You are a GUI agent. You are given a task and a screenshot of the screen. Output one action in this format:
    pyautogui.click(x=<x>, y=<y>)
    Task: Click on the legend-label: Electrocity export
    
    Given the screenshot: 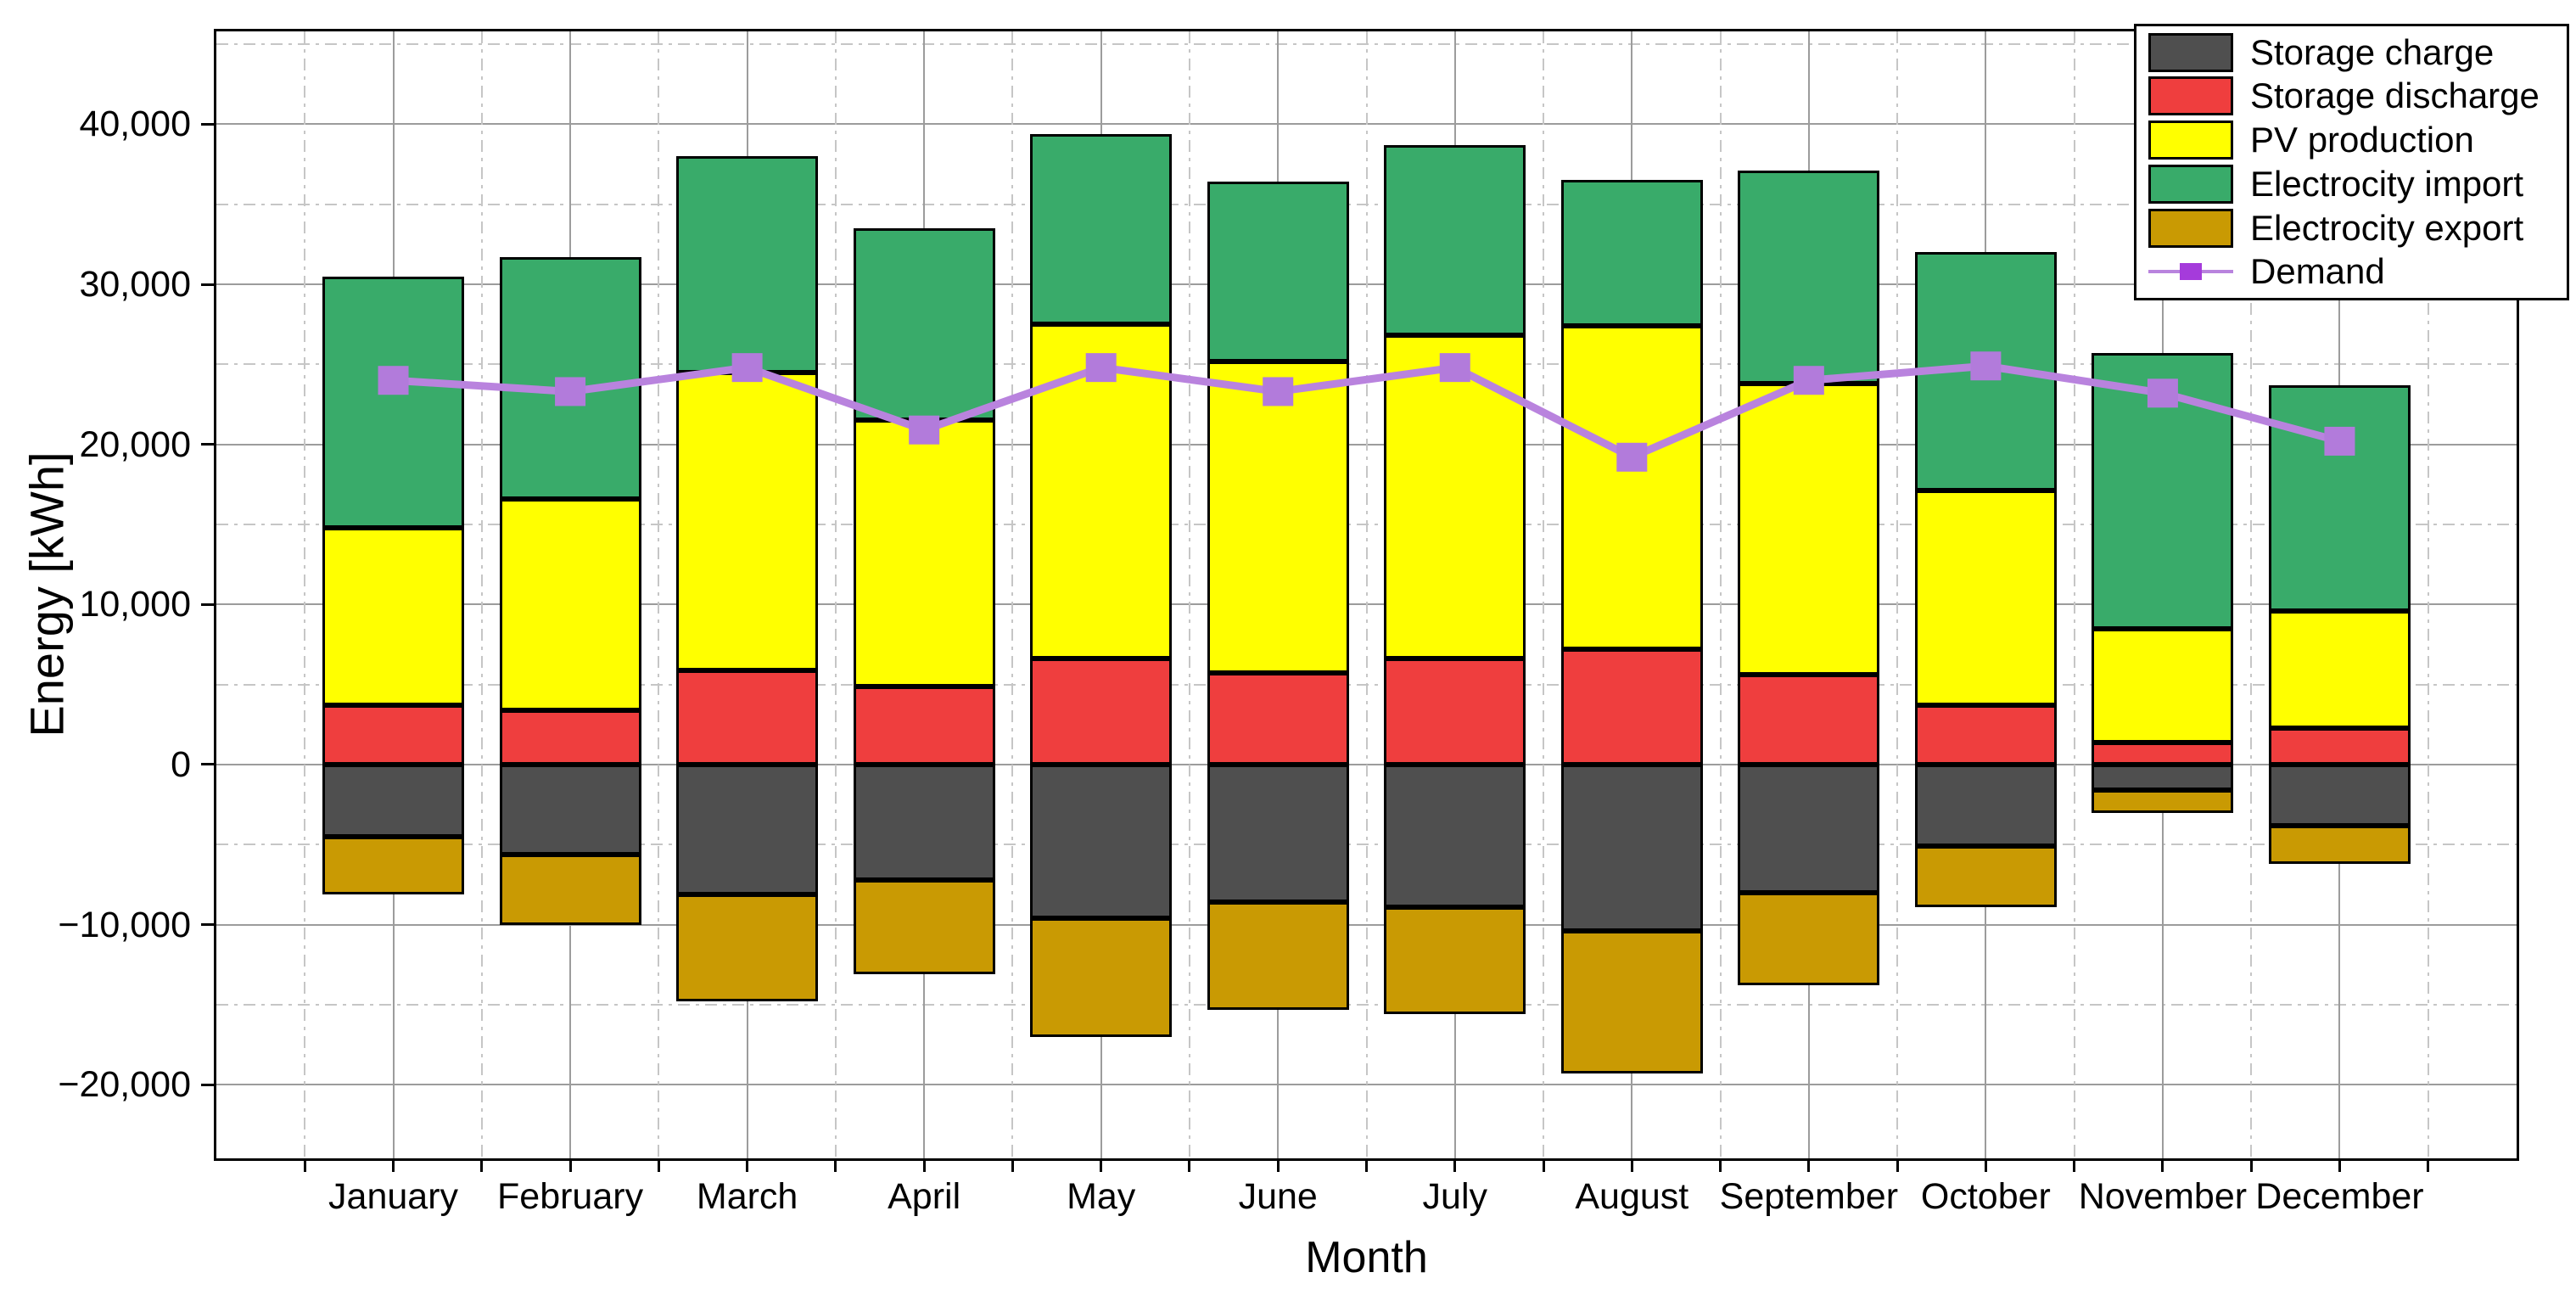 What is the action you would take?
    pyautogui.click(x=2387, y=227)
    